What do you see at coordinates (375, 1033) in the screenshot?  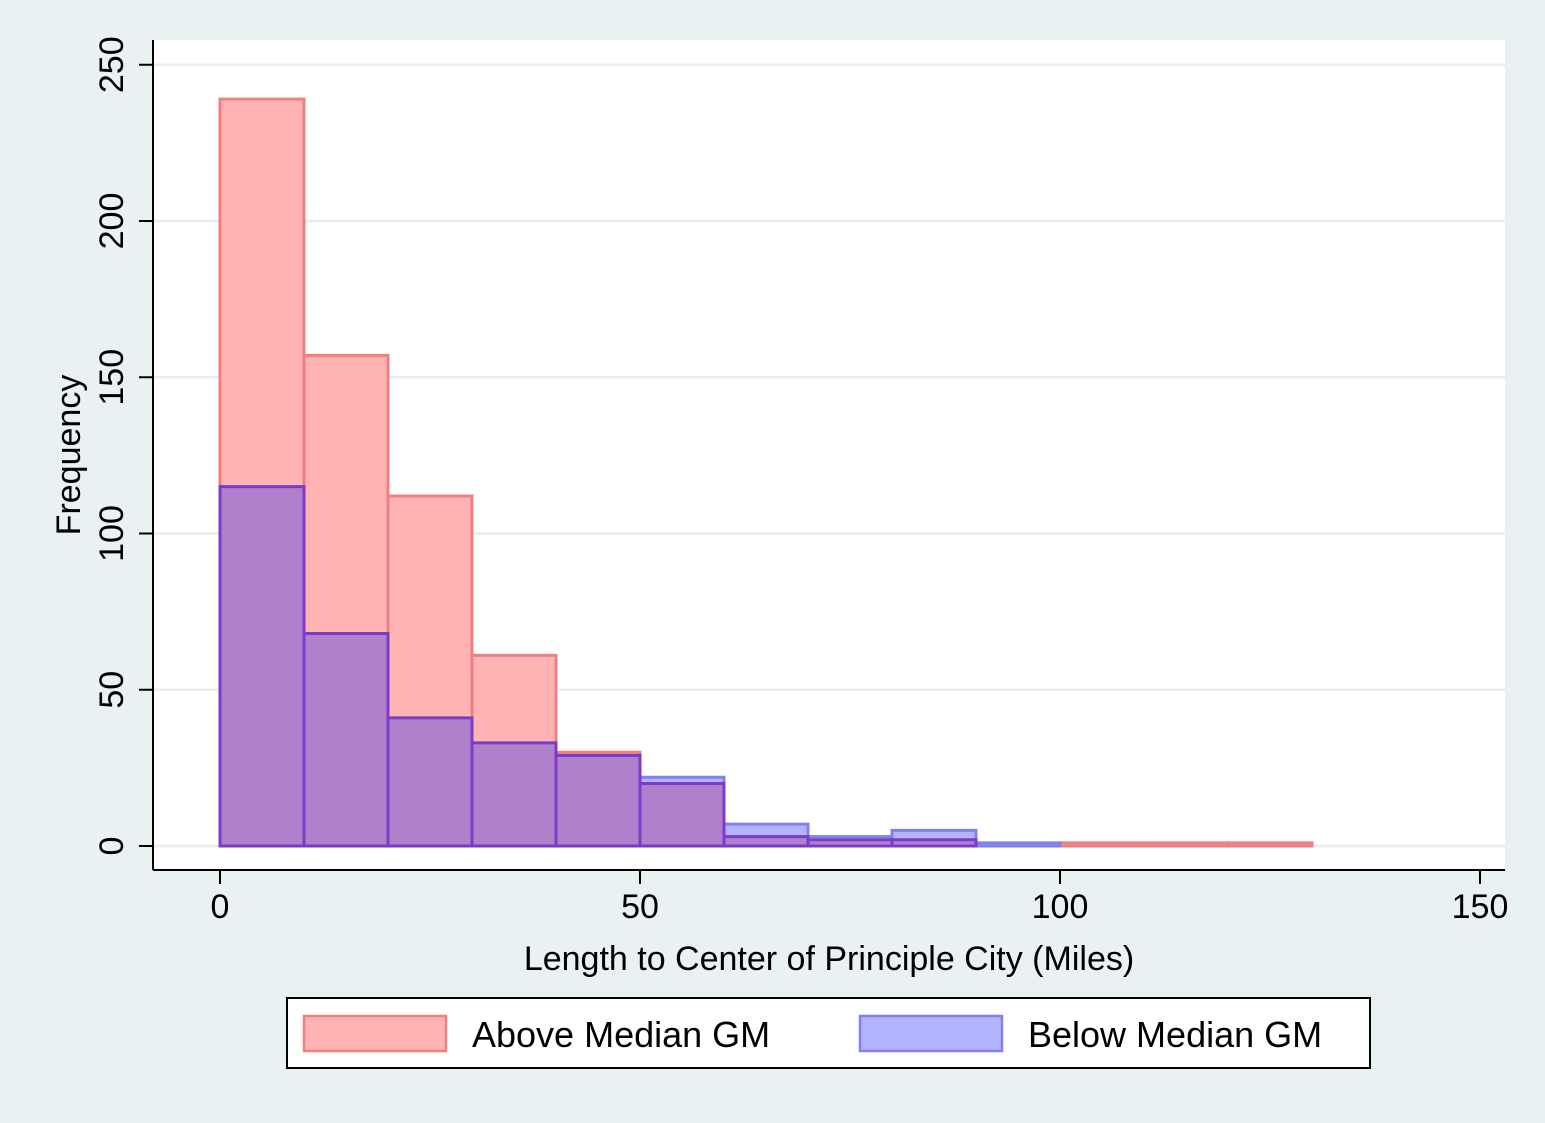 I see `legend-swatch-above-median` at bounding box center [375, 1033].